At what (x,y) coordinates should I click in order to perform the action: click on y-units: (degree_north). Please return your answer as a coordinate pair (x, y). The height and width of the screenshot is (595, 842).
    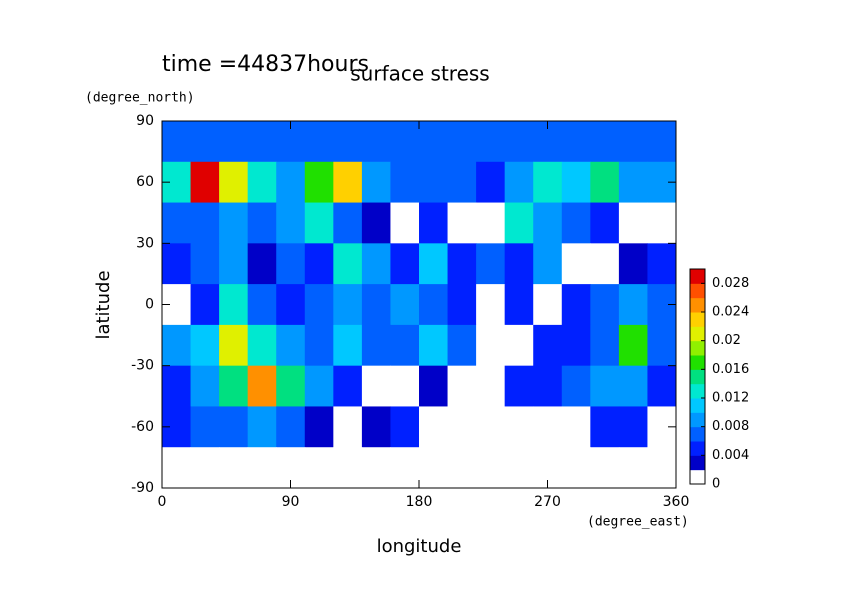
    Looking at the image, I should click on (140, 98).